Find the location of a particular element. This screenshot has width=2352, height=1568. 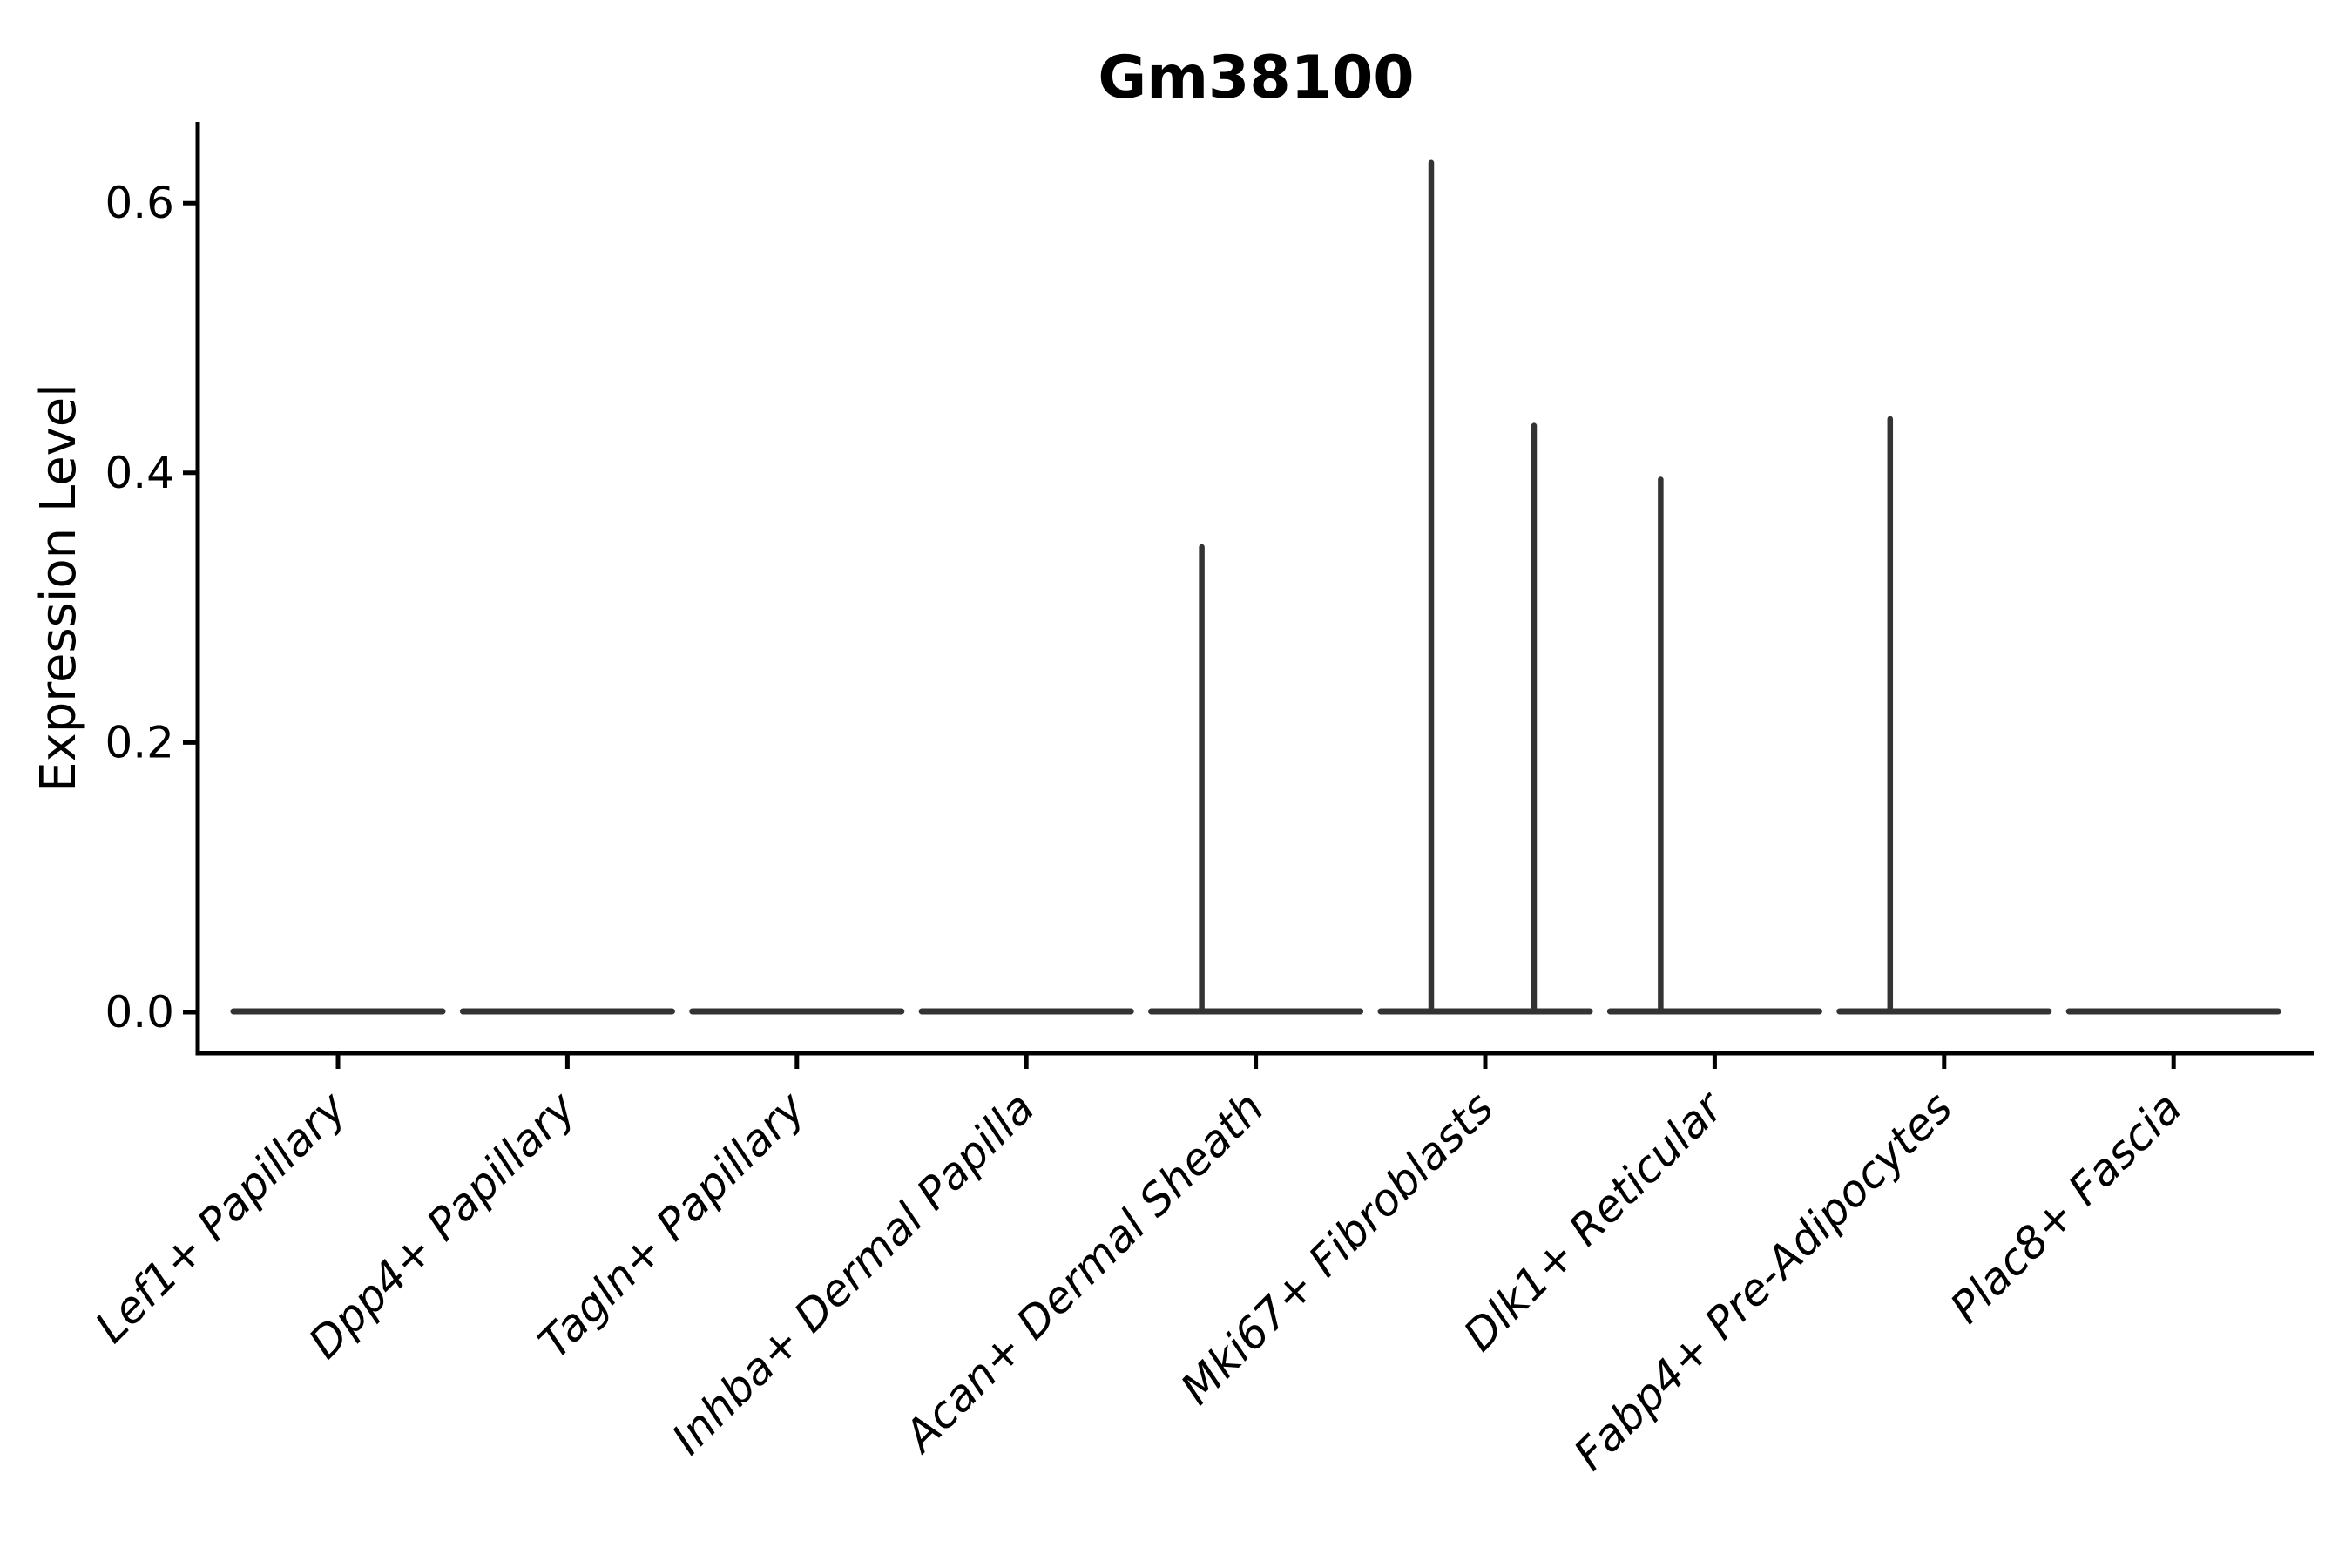

y-tick-label: 0.2 is located at coordinates (139, 742).